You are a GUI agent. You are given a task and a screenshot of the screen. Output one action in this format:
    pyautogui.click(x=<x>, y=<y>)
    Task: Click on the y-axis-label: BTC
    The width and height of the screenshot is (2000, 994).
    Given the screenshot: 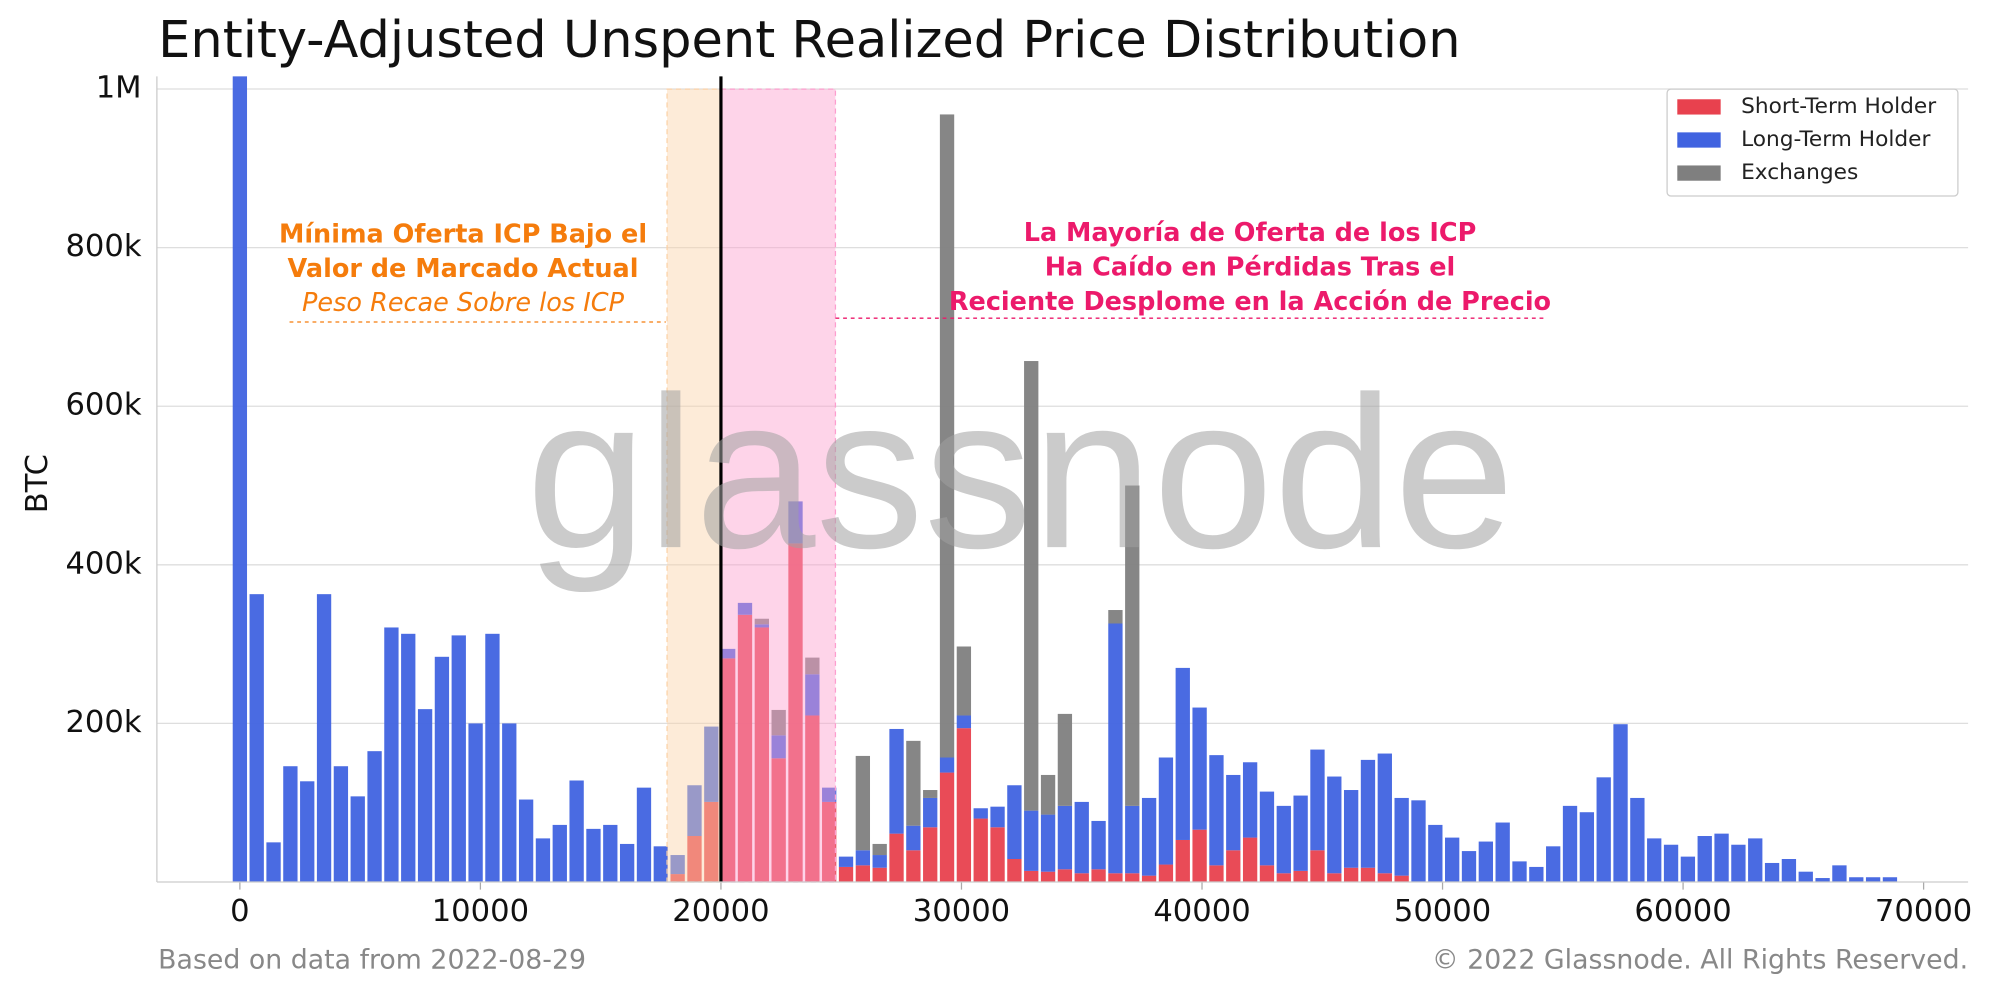 What is the action you would take?
    pyautogui.click(x=37, y=483)
    